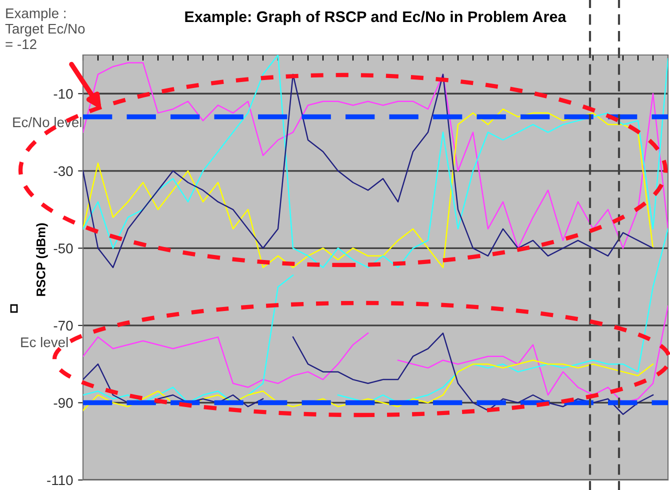 Image resolution: width=670 pixels, height=490 pixels. Describe the element at coordinates (375, 18) in the screenshot. I see `chart-title: Example: Graph of RSCP and Ec/No in Problem Area` at that location.